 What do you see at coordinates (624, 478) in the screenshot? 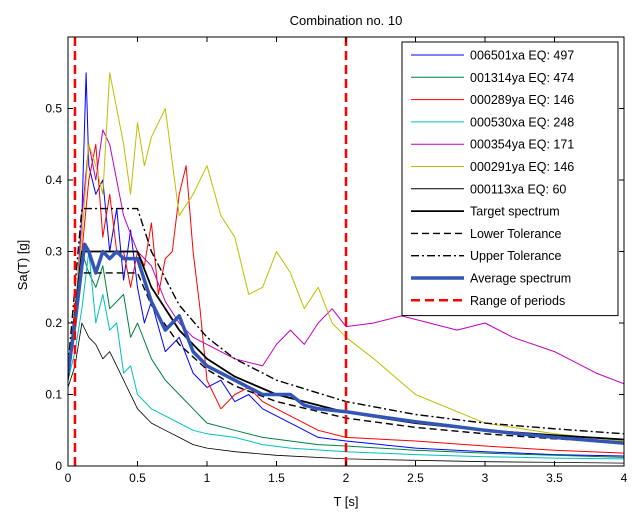
I see `x-tick-label-8: 4` at bounding box center [624, 478].